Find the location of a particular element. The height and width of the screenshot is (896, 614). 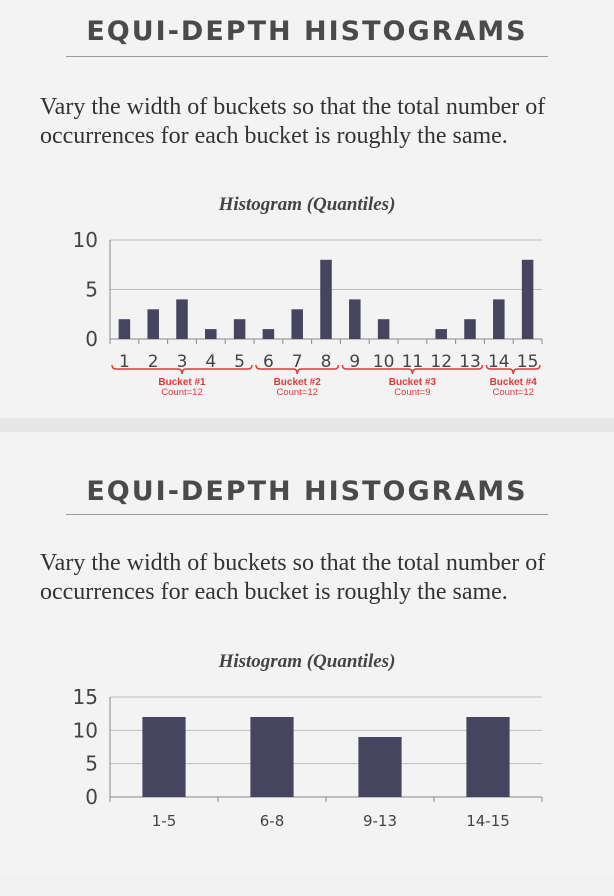

x-tick-label: 15 is located at coordinates (528, 362).